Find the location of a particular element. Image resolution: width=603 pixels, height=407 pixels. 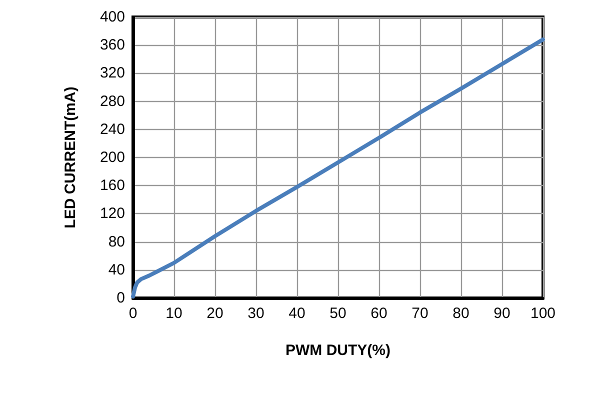

y-tick-label: 400 is located at coordinates (112, 17).